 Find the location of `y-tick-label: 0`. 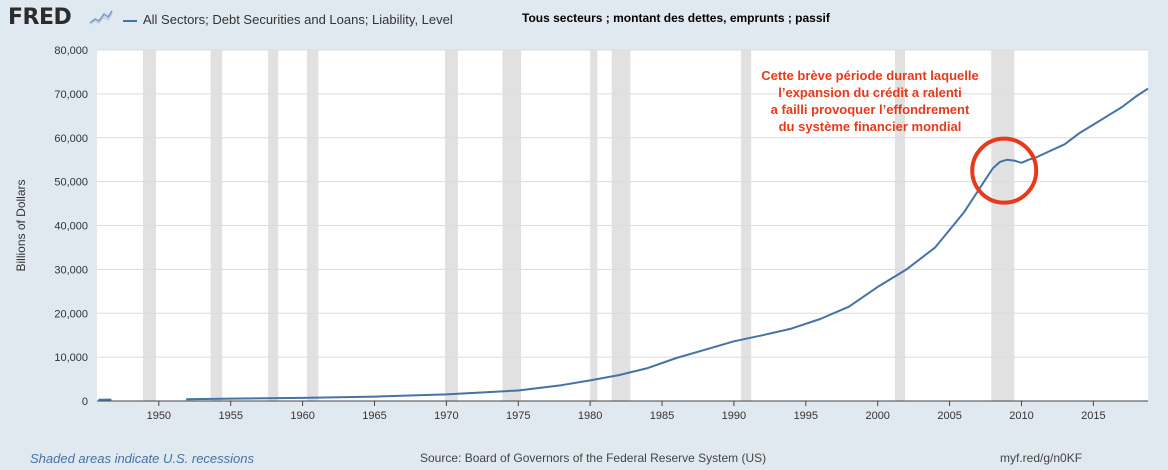

y-tick-label: 0 is located at coordinates (85, 402).